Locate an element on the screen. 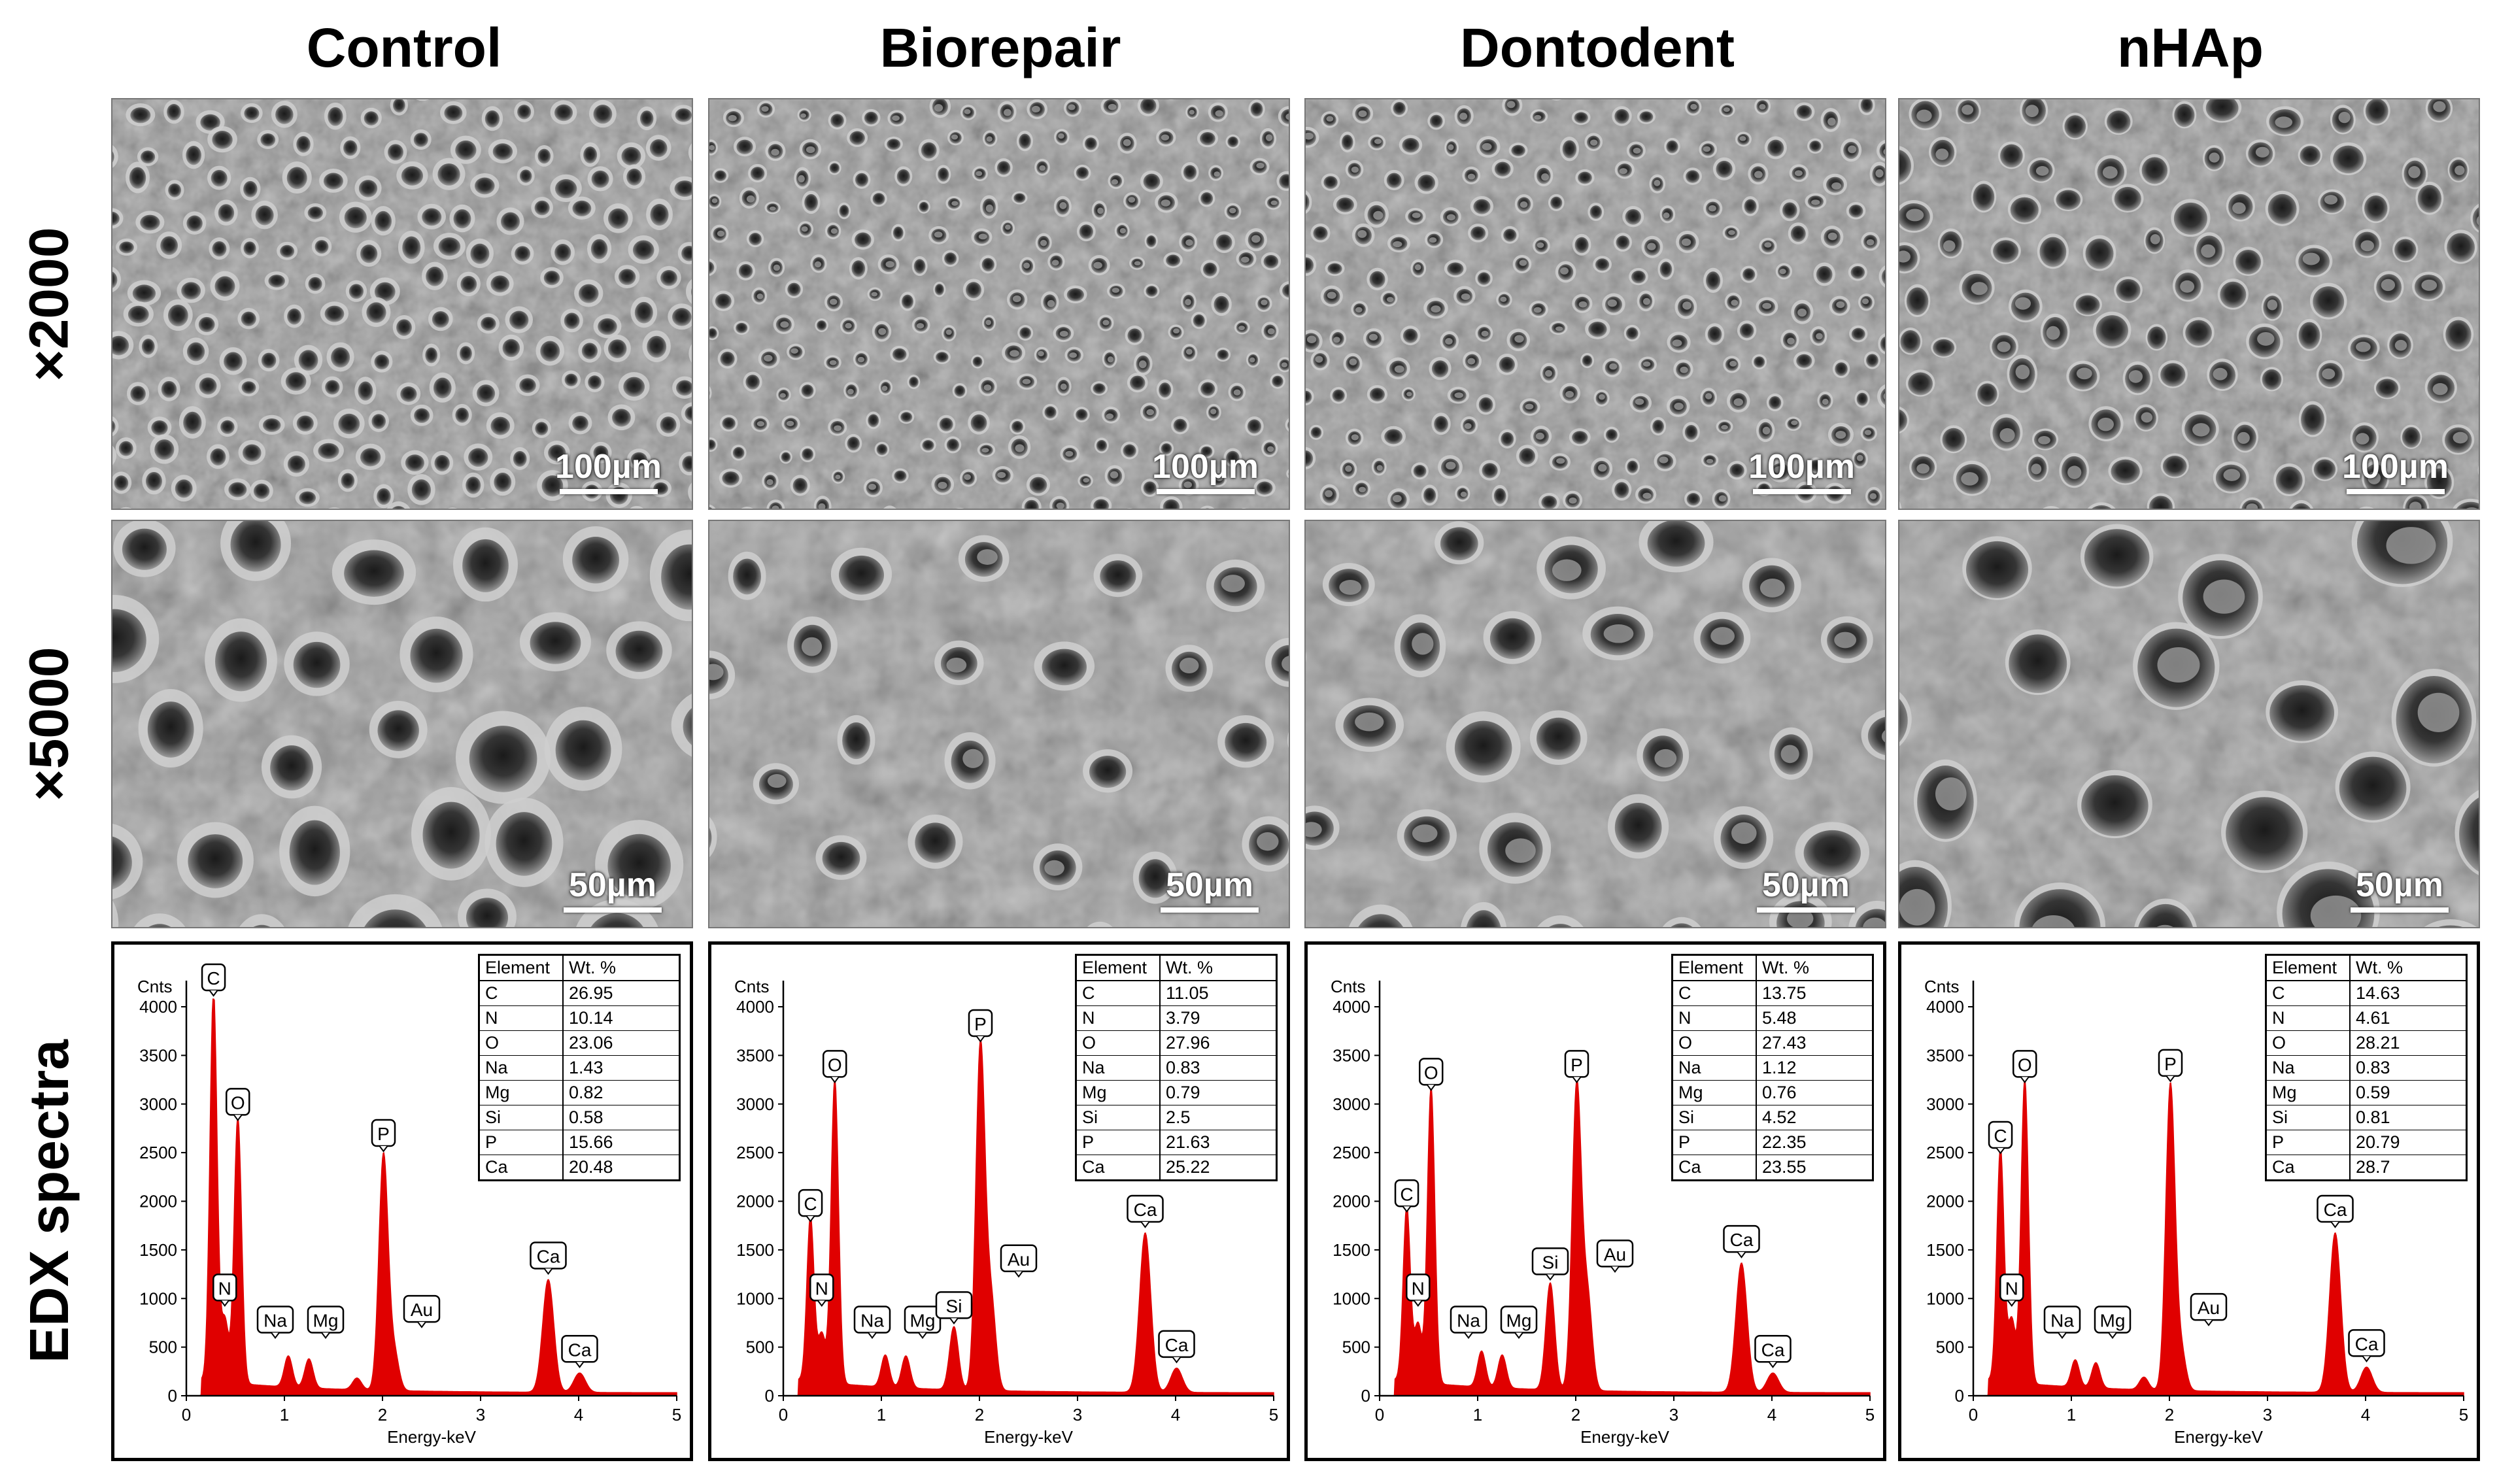 The height and width of the screenshot is (1484, 2497). element-cell: C is located at coordinates (1714, 993).